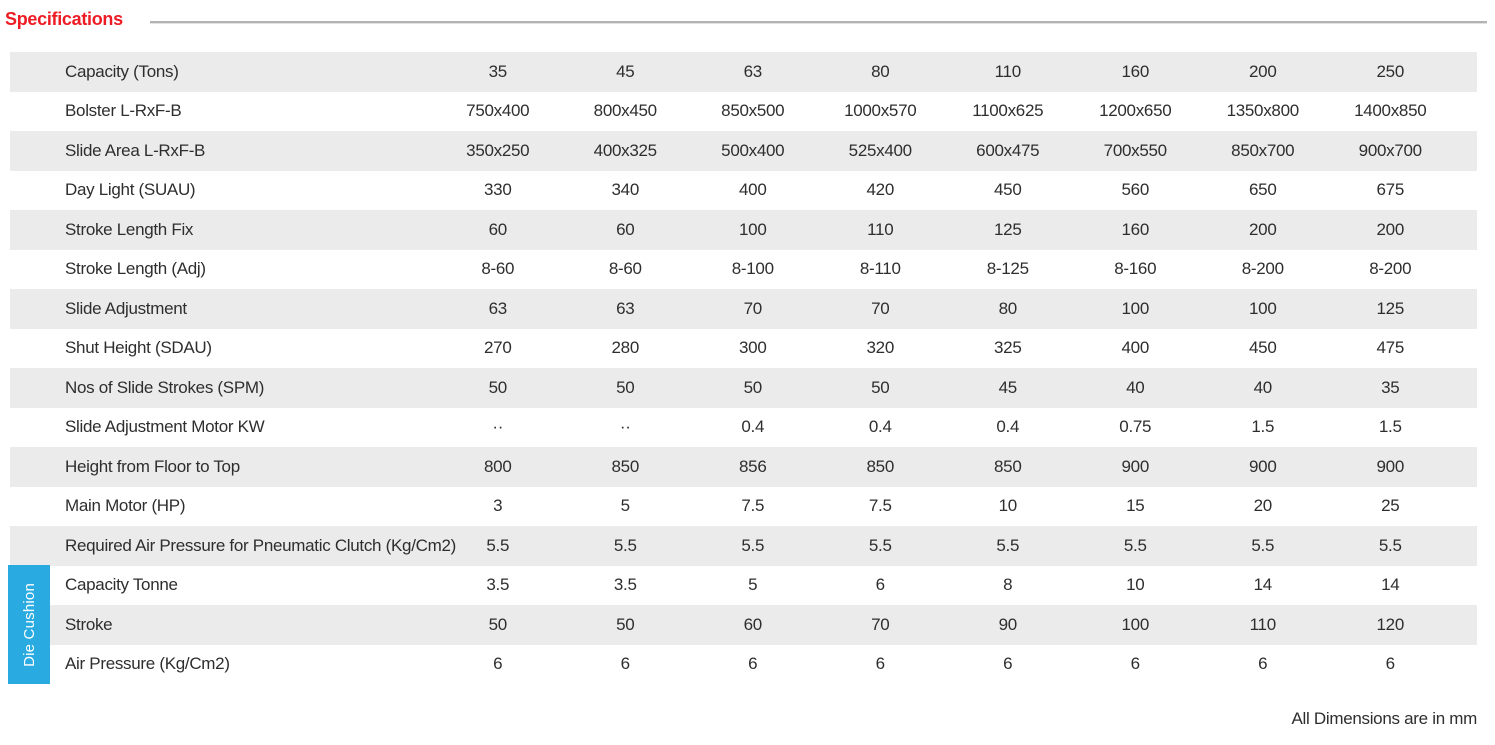  Describe the element at coordinates (64, 19) in the screenshot. I see `page-title: Specifications` at that location.